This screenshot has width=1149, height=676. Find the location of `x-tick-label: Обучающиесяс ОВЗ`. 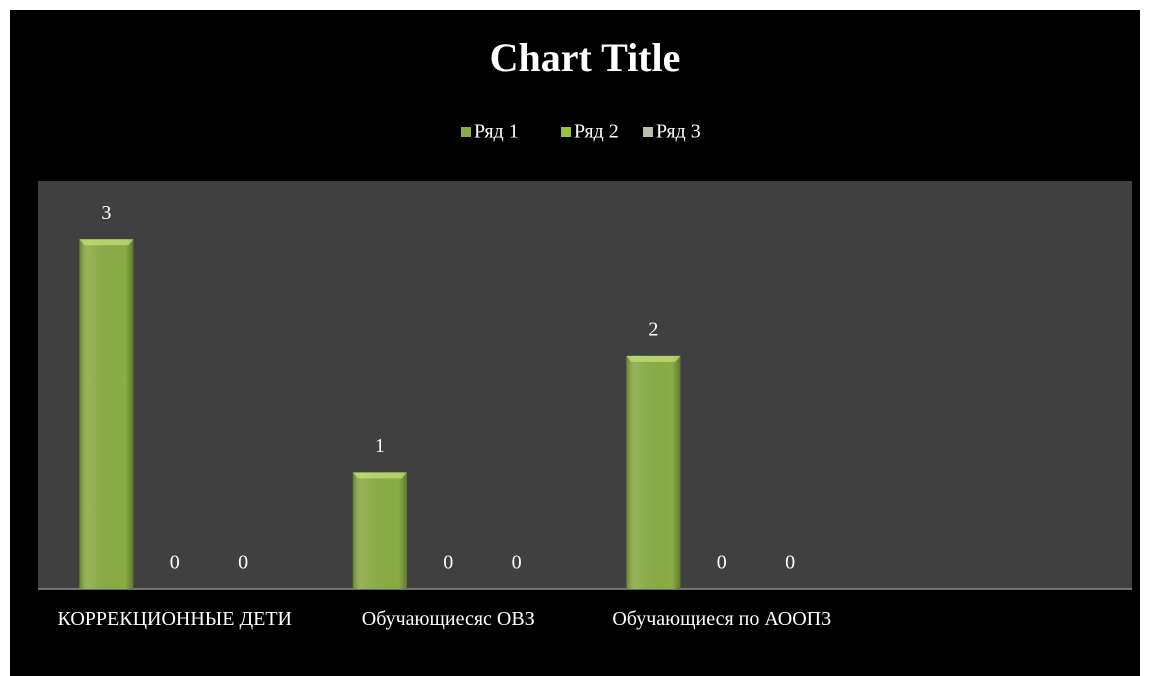

x-tick-label: Обучающиесяс ОВЗ is located at coordinates (448, 619).